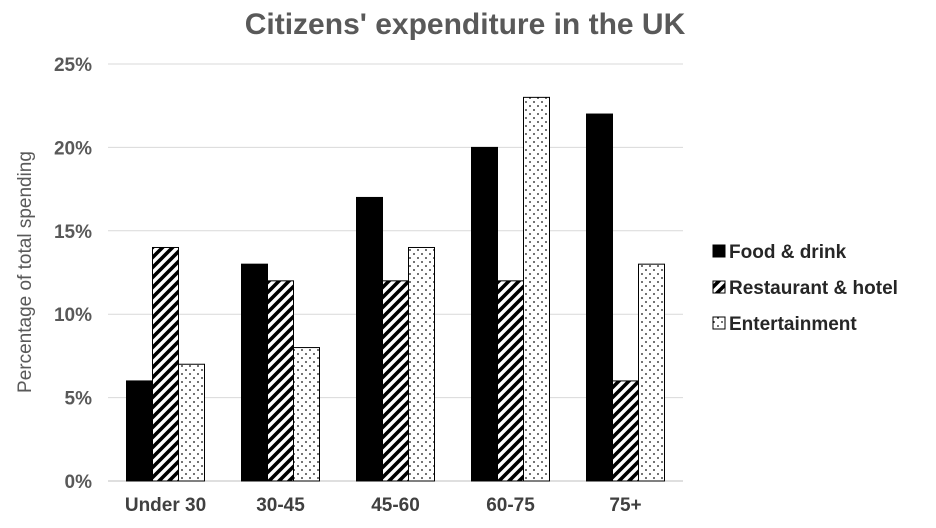 Image resolution: width=936 pixels, height=528 pixels. Describe the element at coordinates (25, 272) in the screenshot. I see `y-axis-label: Percentage of total spending` at that location.